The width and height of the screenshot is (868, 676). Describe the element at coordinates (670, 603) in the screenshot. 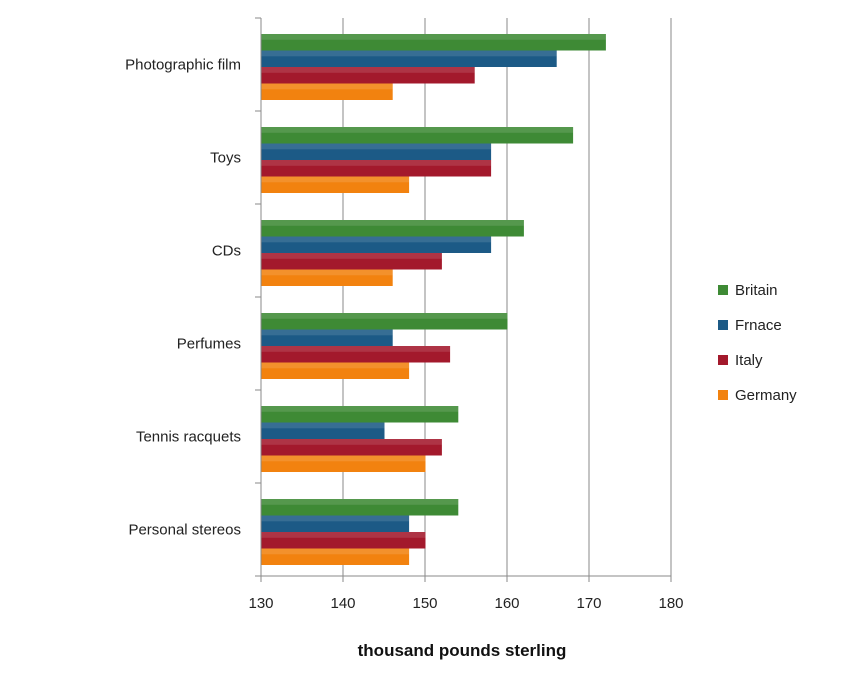

I see `x-tick-label: 180` at that location.